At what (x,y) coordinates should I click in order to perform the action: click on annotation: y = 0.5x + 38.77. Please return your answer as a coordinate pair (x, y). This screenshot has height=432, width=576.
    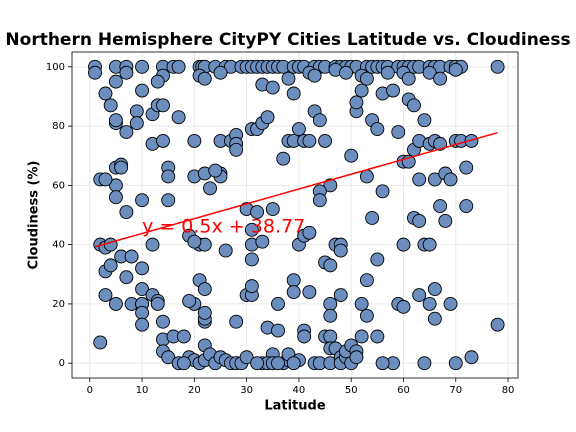
    Looking at the image, I should click on (223, 226).